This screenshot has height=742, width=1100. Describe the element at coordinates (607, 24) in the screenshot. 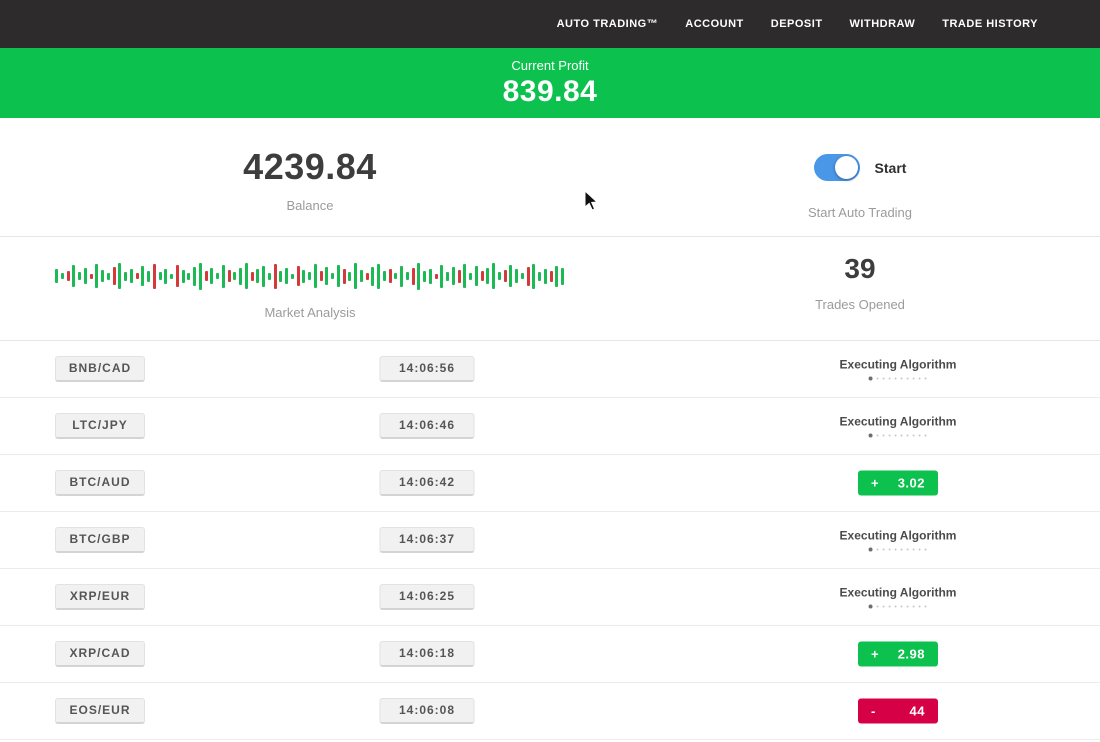

I see `nav-auto-trading: AUTO TRADING™` at that location.